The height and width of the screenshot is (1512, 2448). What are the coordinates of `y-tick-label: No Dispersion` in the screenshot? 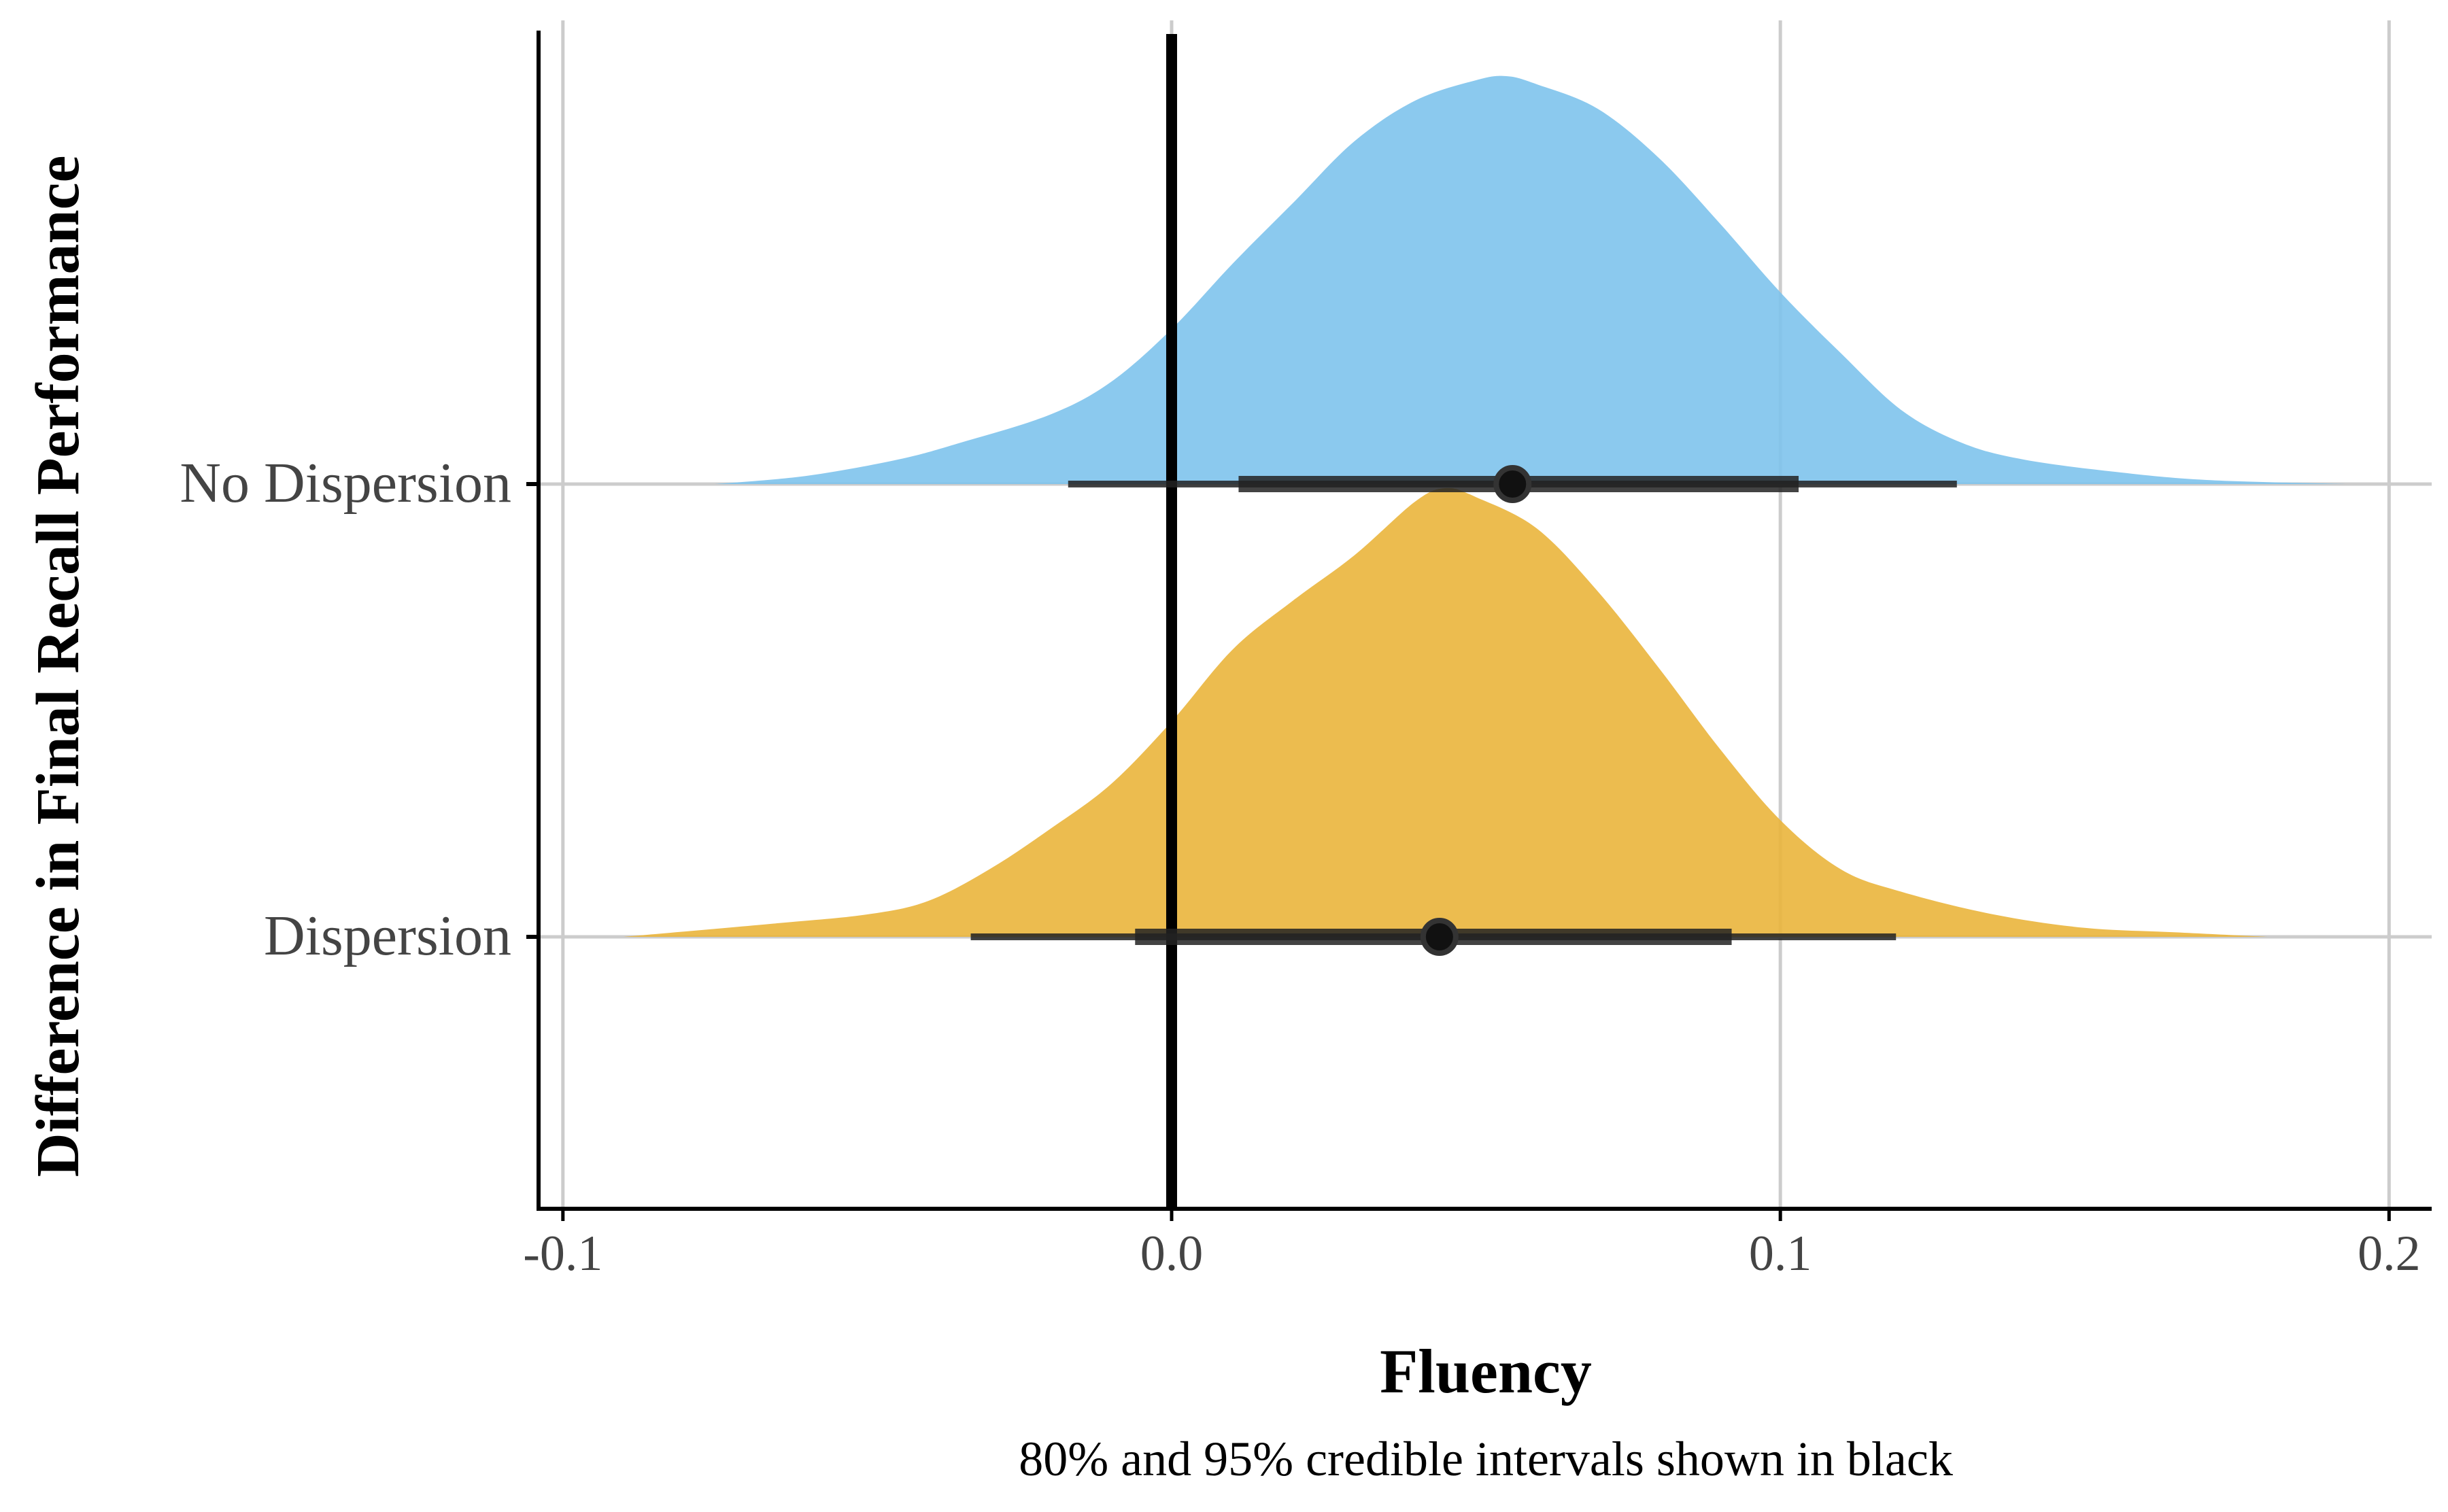 It's located at (346, 483).